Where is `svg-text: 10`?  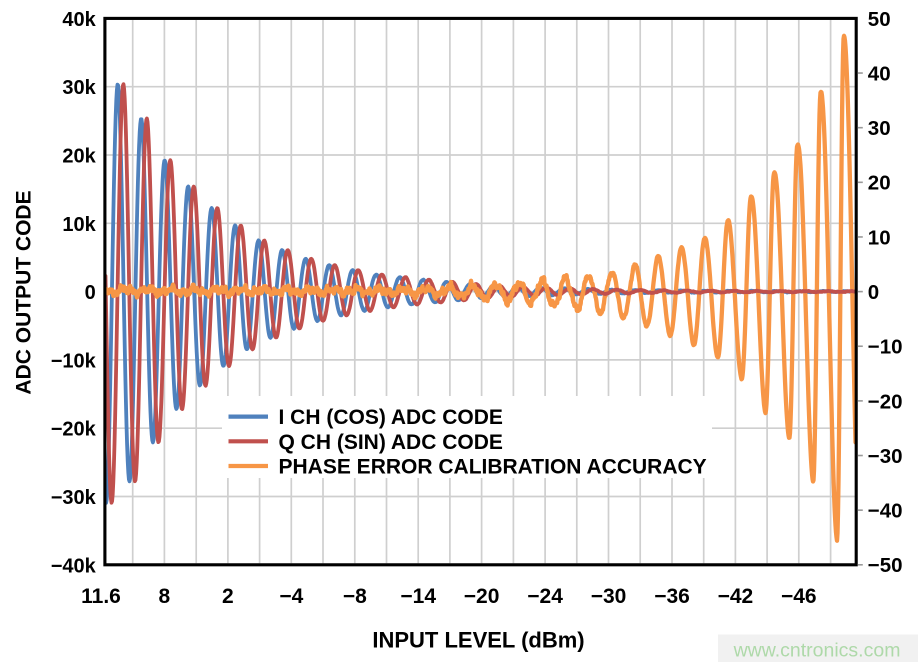
svg-text: 10 is located at coordinates (879, 237).